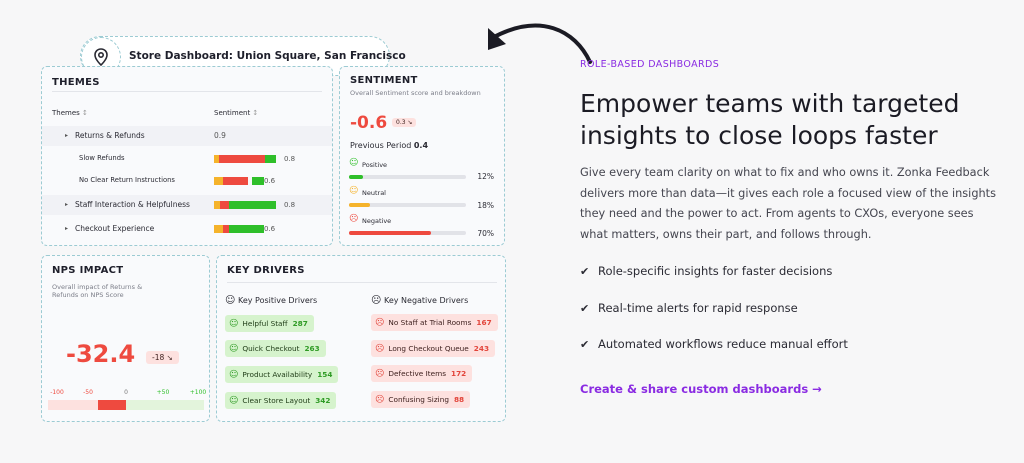 The image size is (1024, 463). I want to click on positive-bar, so click(407, 177).